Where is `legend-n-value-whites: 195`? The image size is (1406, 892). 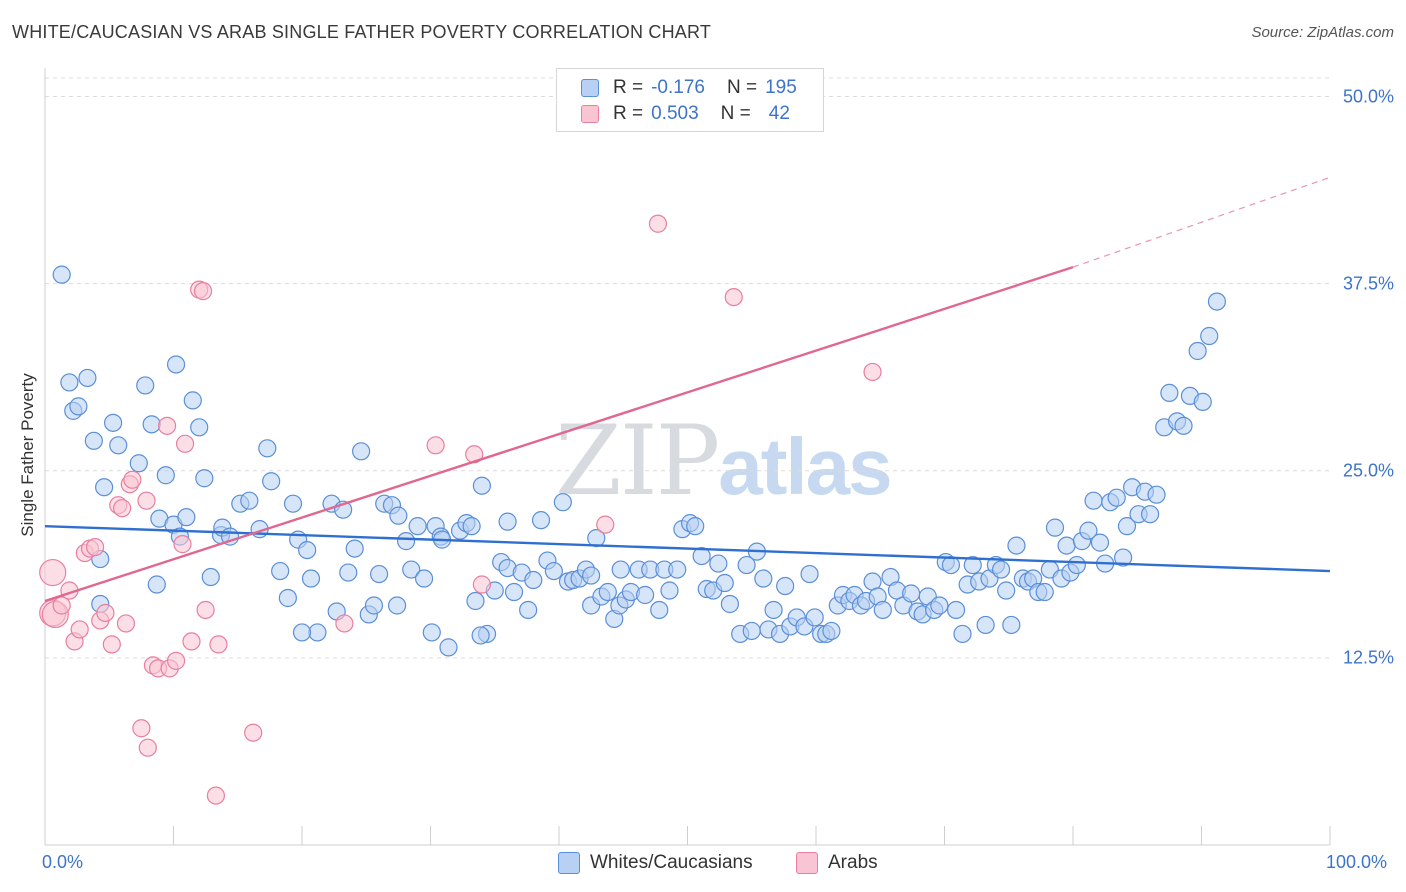 legend-n-value-whites: 195 is located at coordinates (781, 87).